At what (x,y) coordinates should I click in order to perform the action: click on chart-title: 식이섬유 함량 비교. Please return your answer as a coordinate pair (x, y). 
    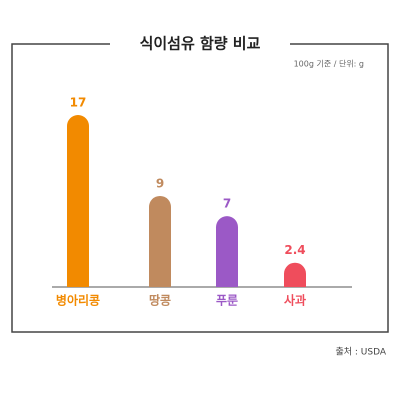
    Looking at the image, I should click on (200, 44).